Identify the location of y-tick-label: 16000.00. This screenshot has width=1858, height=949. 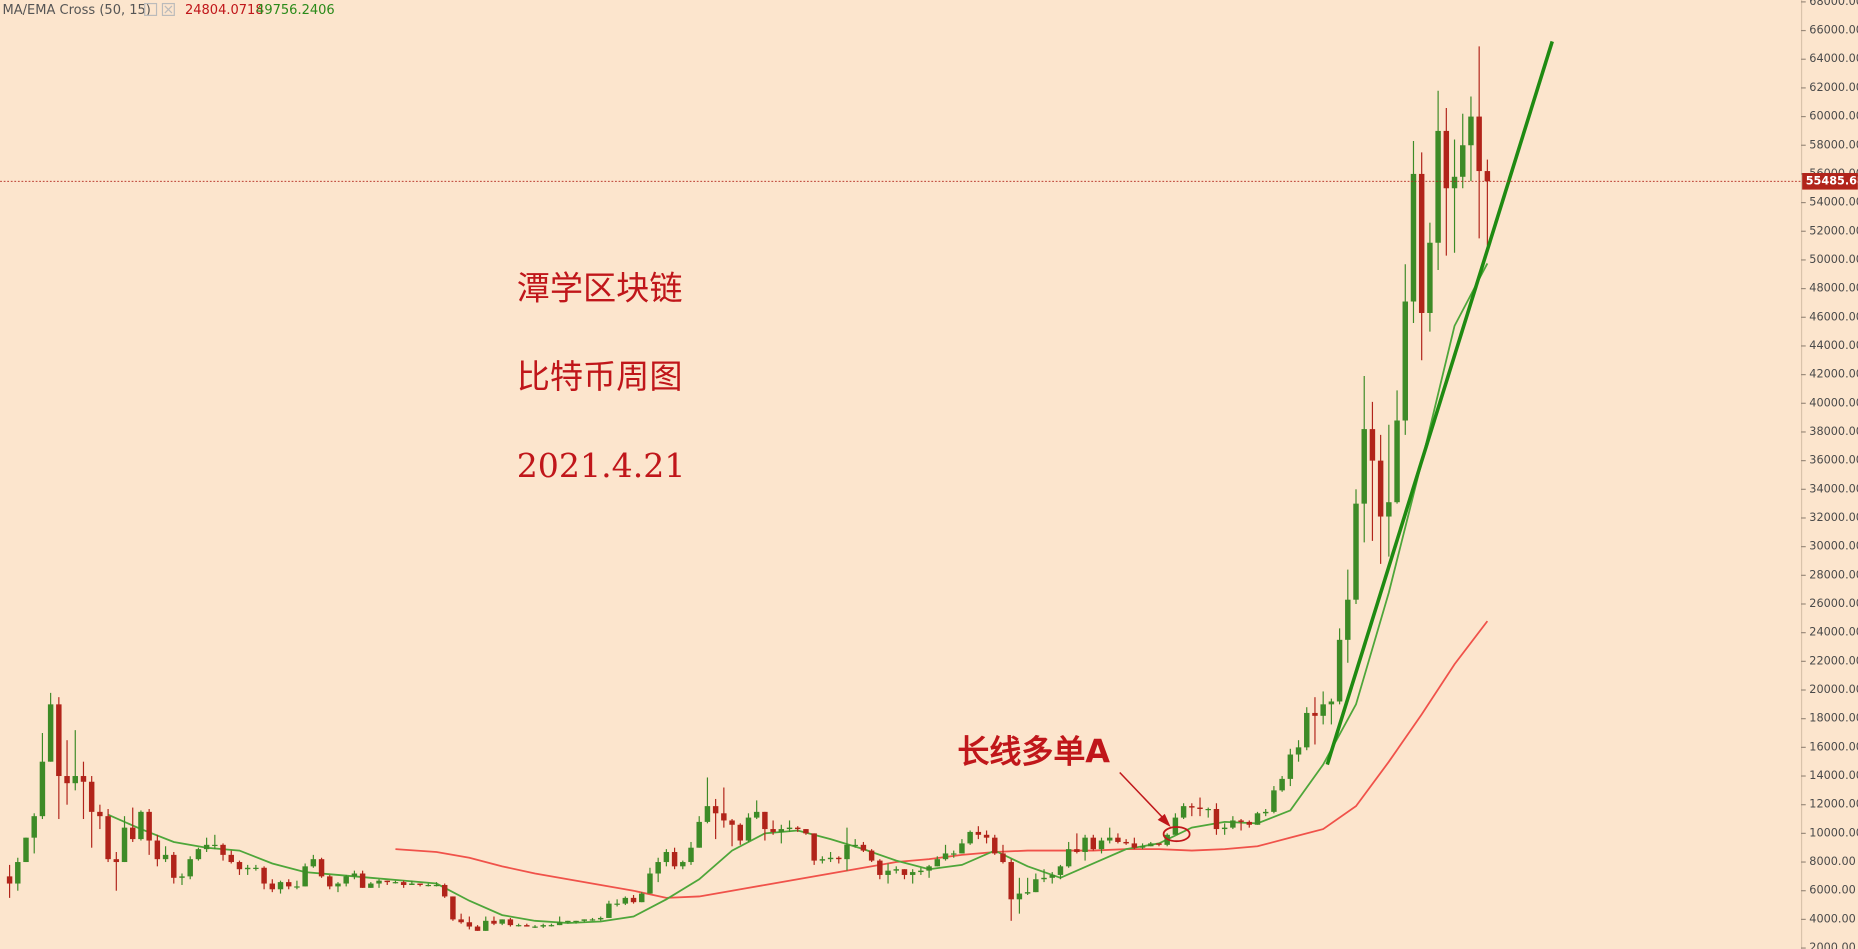
(1833, 746).